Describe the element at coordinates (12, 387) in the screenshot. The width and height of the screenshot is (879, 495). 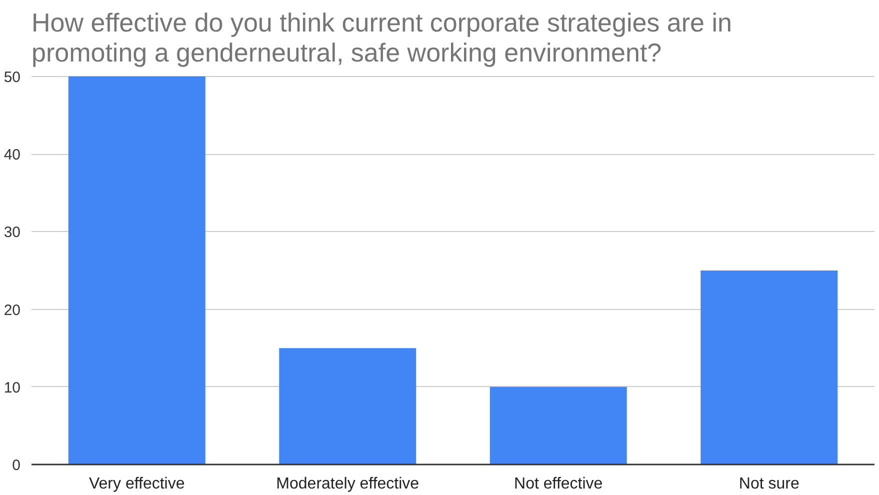
I see `y-tick-label: 10` at that location.